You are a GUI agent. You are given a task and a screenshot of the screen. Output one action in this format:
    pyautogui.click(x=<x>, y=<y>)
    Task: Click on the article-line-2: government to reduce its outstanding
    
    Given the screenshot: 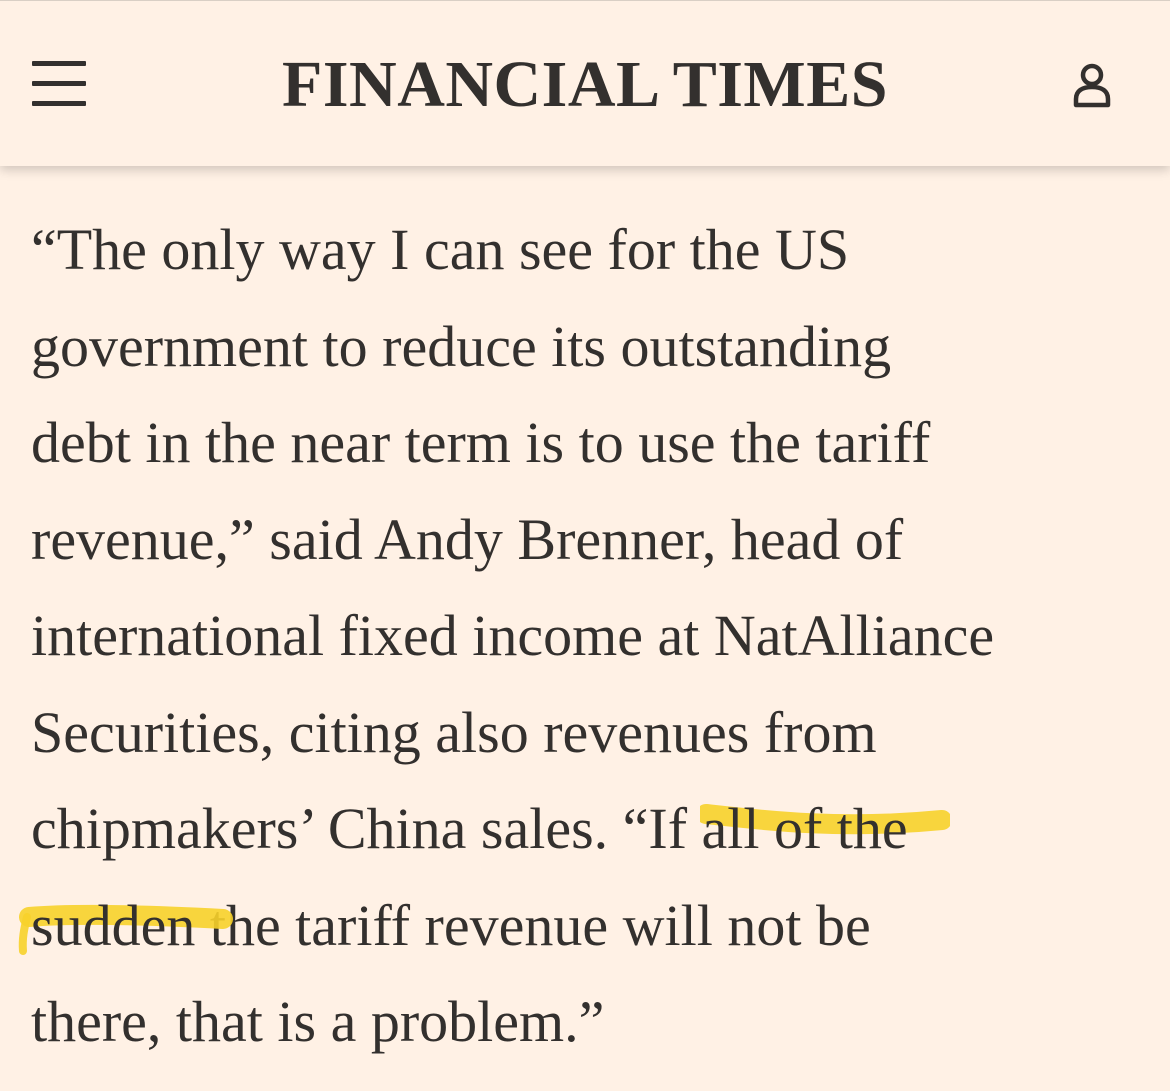 What is the action you would take?
    pyautogui.click(x=461, y=346)
    